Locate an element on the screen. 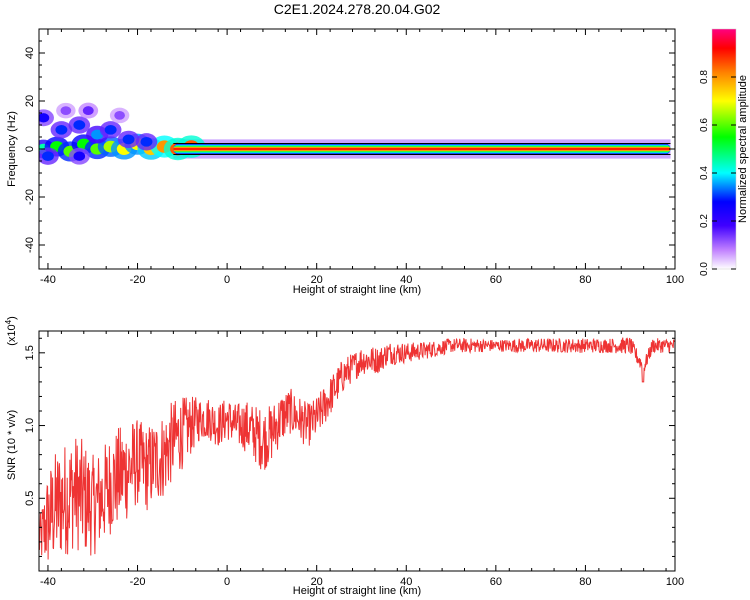  colorbar-gradient is located at coordinates (724, 149).